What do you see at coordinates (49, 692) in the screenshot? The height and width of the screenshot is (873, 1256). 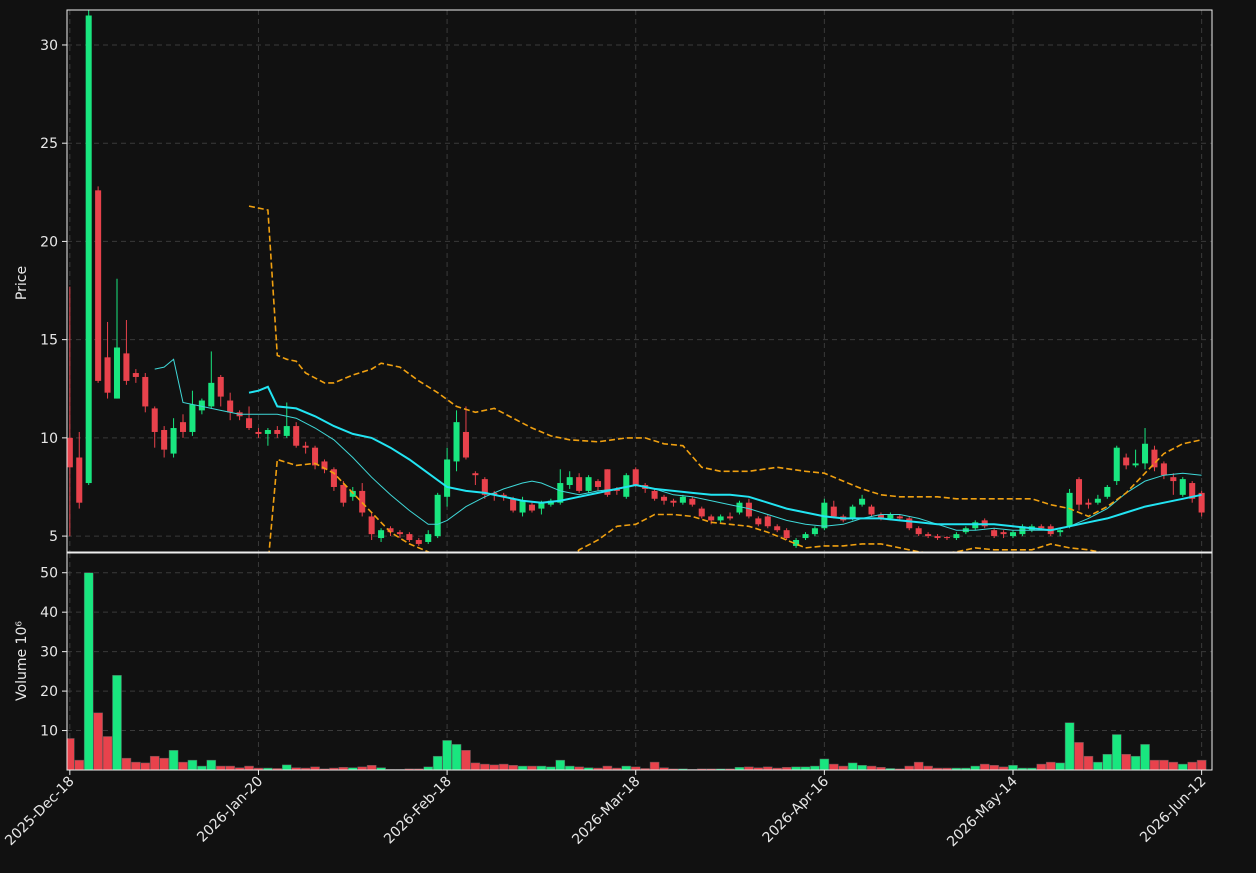 I see `y-tick-label: 20` at bounding box center [49, 692].